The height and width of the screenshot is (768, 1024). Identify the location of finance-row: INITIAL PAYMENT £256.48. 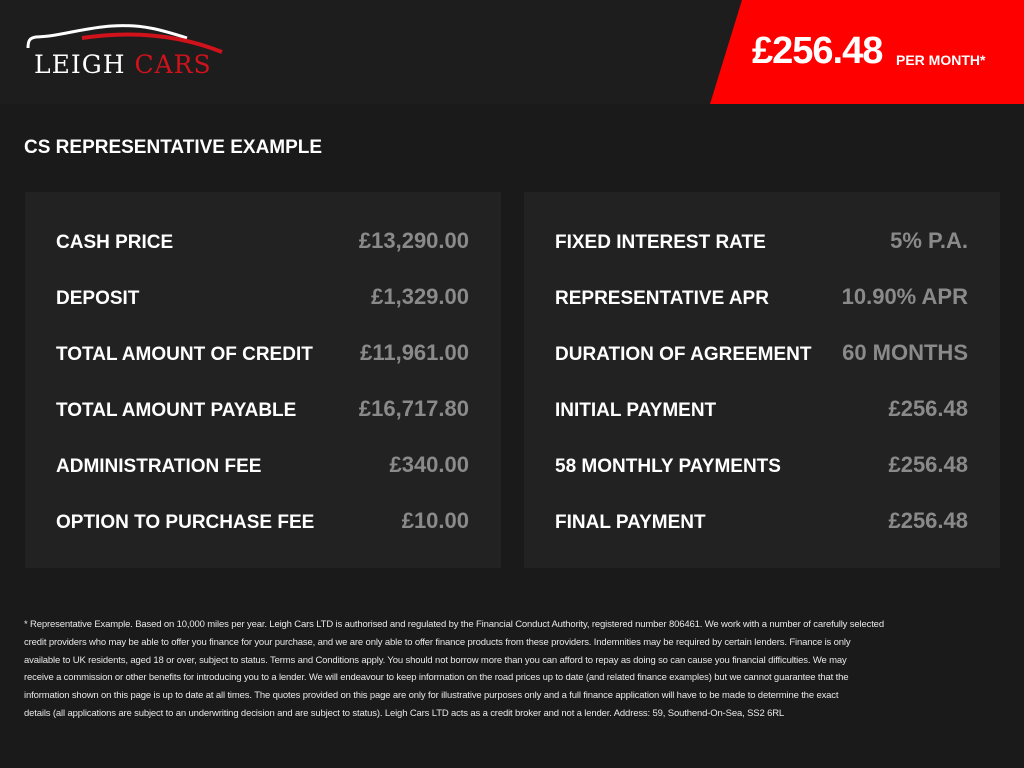
(761, 411).